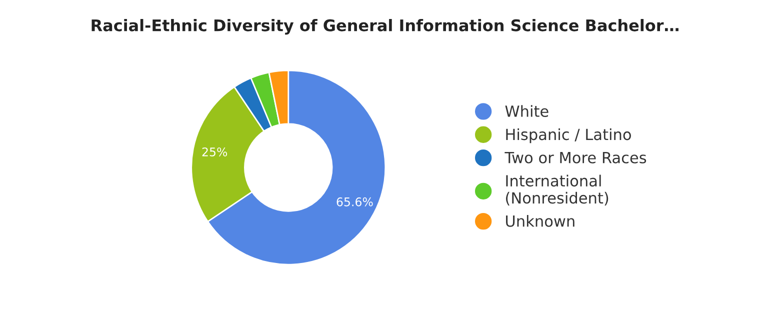  What do you see at coordinates (575, 158) in the screenshot?
I see `legend-label: Two or More Races` at bounding box center [575, 158].